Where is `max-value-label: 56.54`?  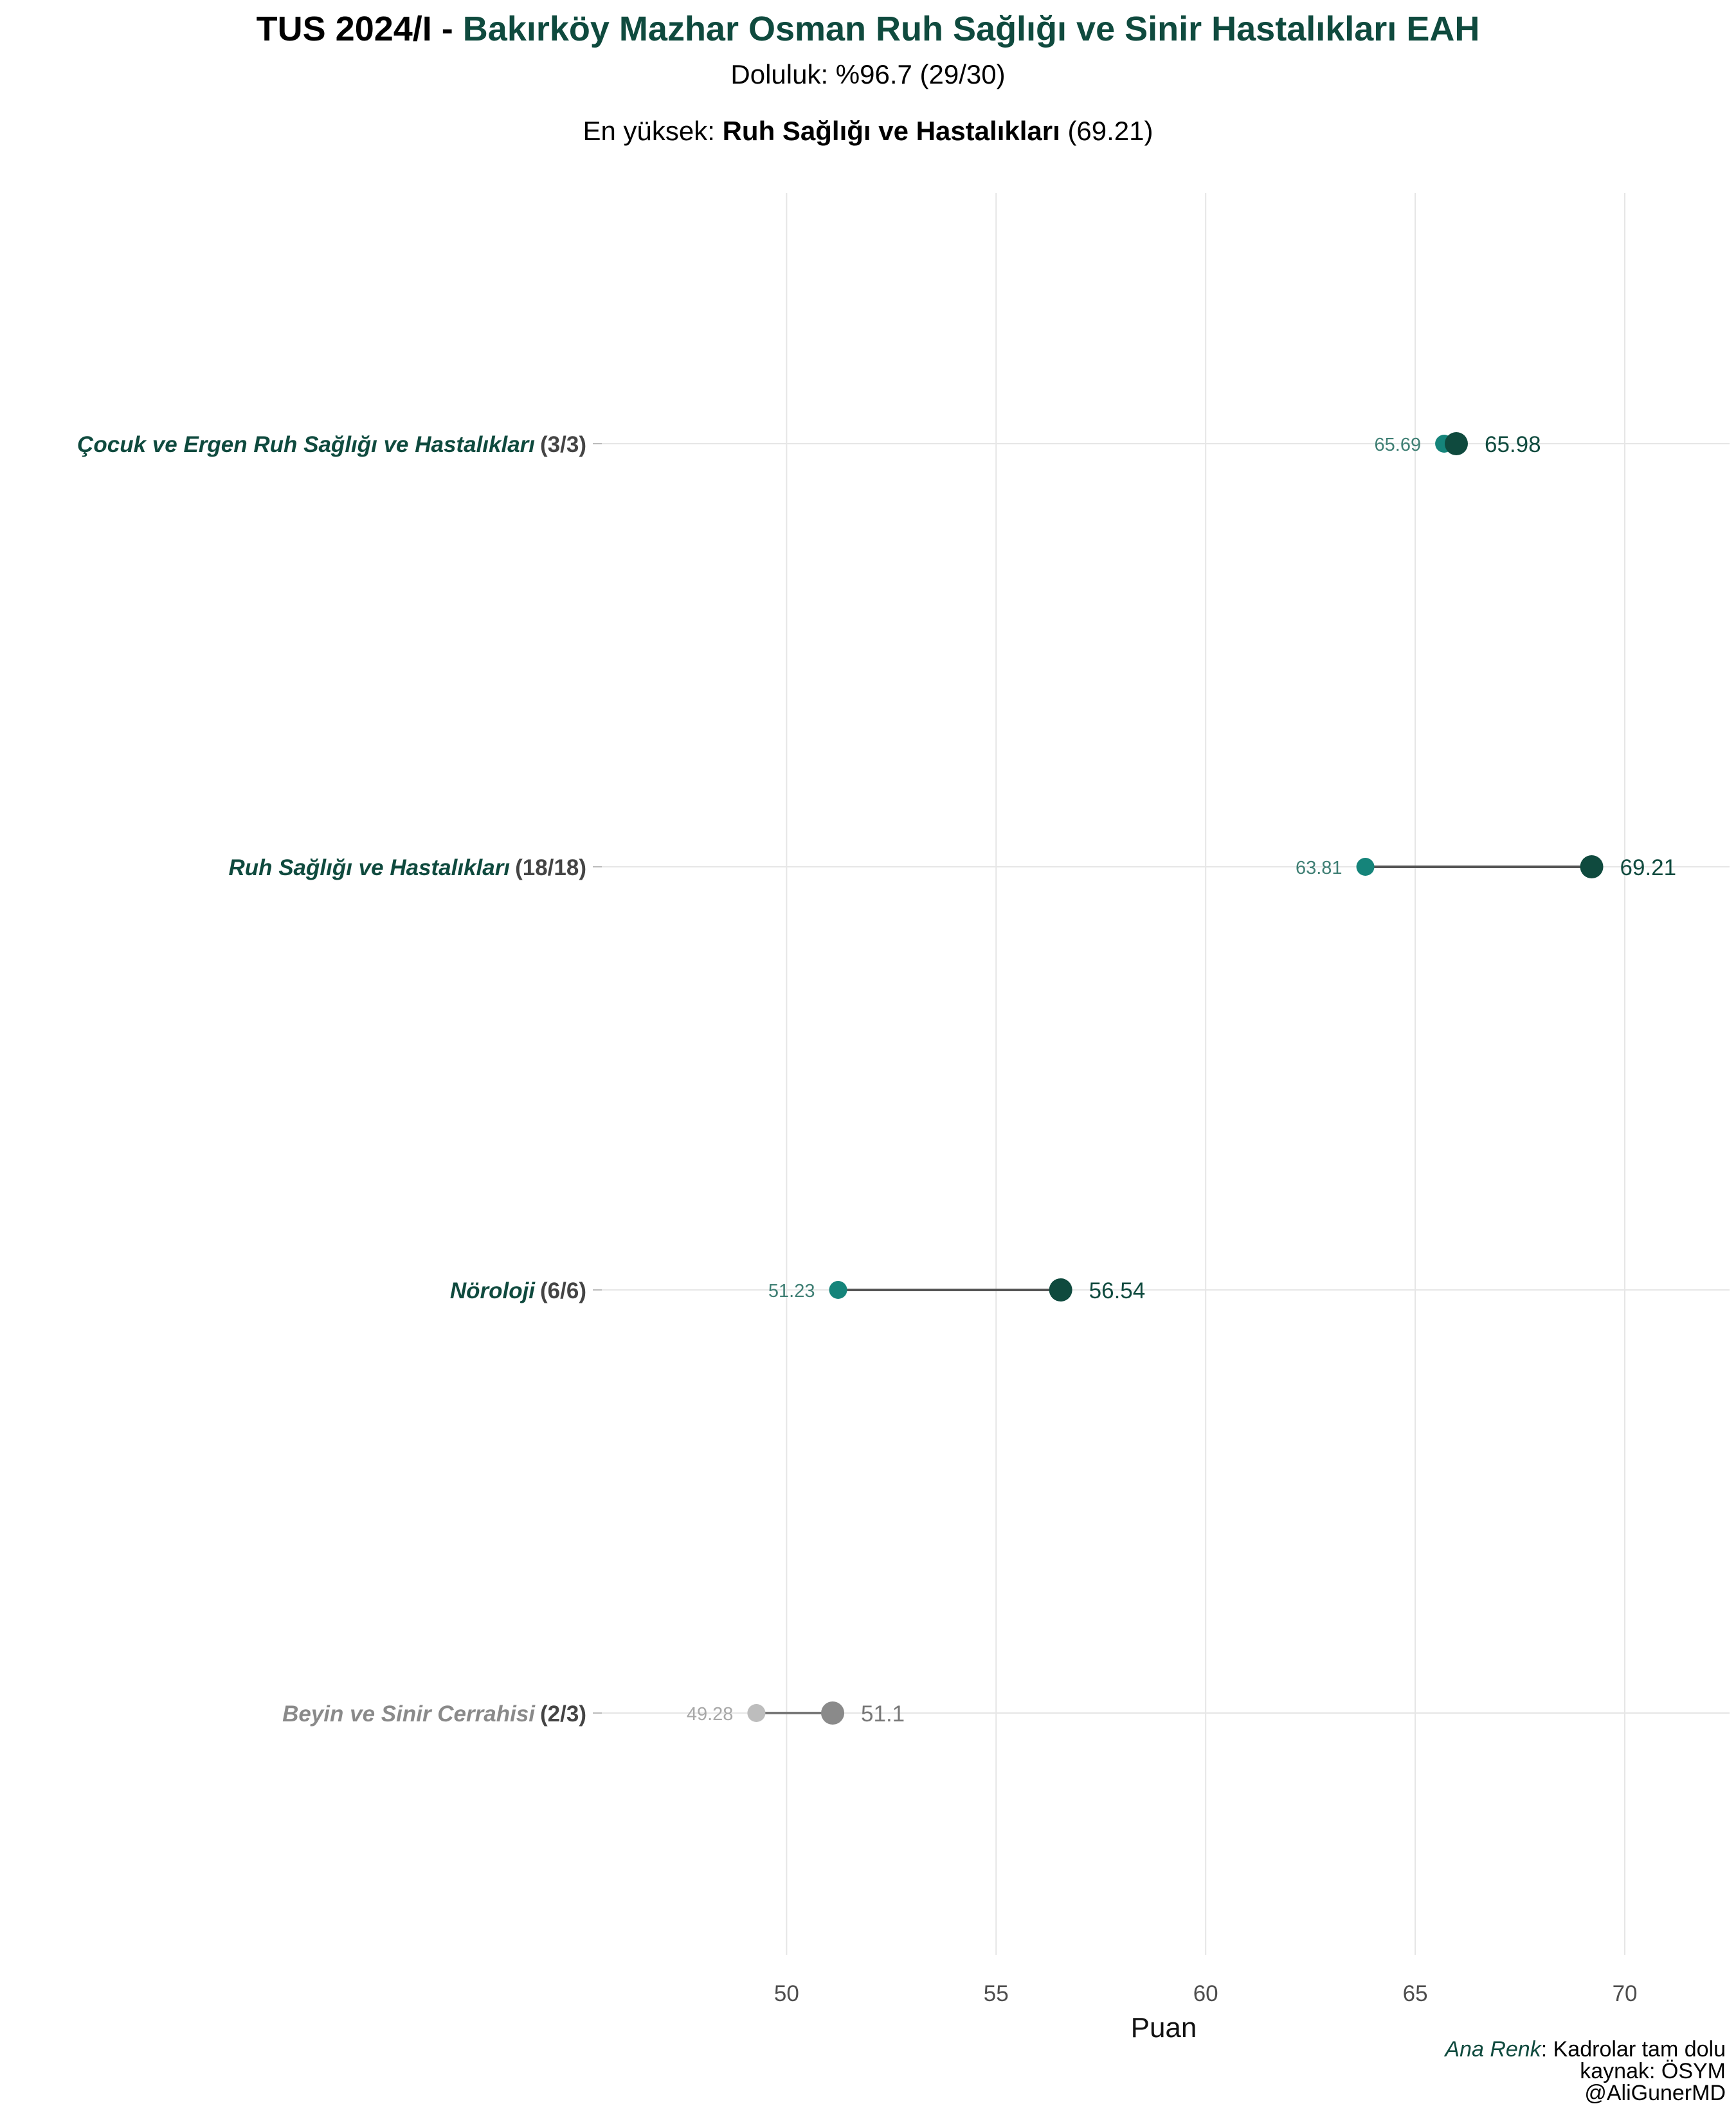 max-value-label: 56.54 is located at coordinates (1117, 1290).